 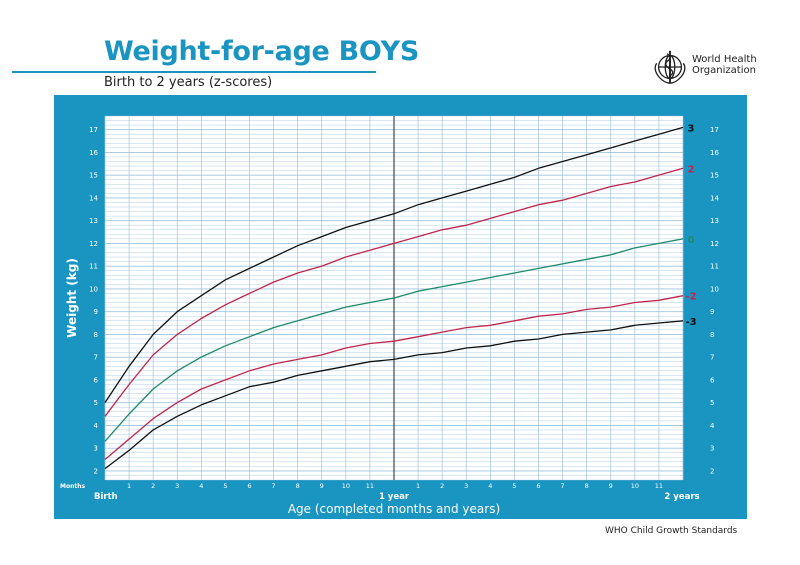 What do you see at coordinates (690, 225) in the screenshot?
I see `series-labels: 3 2 0 -2 -3` at bounding box center [690, 225].